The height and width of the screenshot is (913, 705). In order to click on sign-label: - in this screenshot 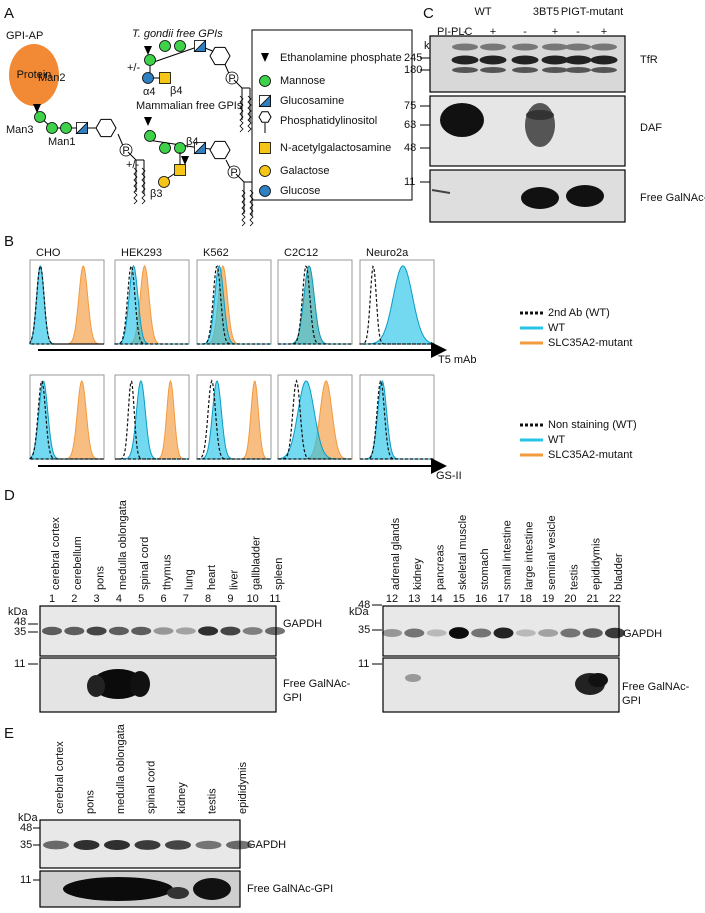, I will do `click(525, 32)`.